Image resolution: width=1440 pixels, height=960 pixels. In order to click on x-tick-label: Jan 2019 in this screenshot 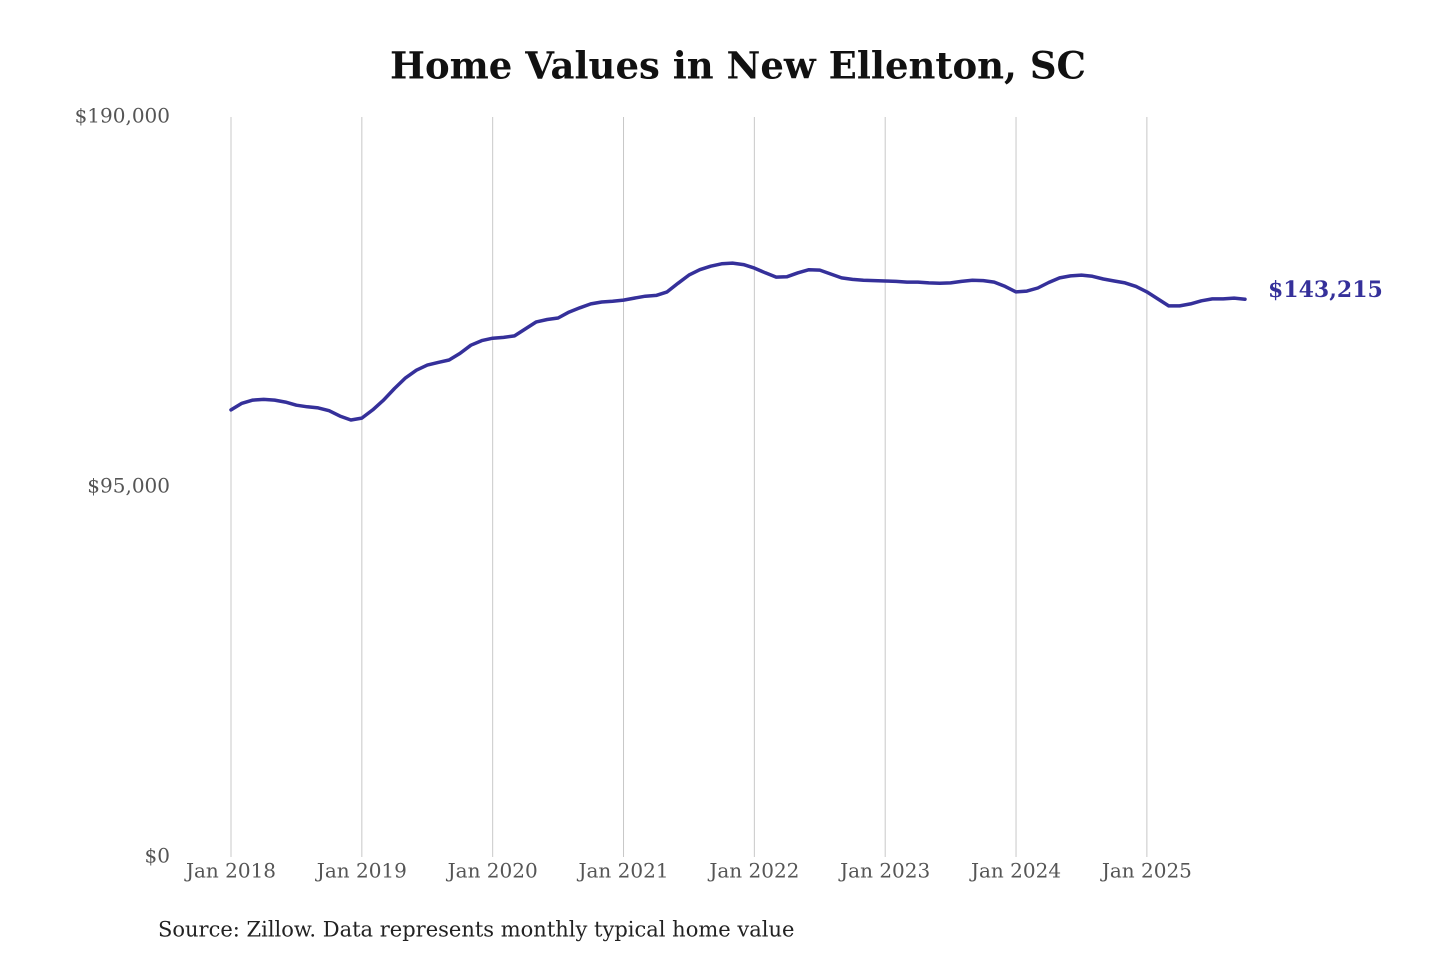, I will do `click(361, 871)`.